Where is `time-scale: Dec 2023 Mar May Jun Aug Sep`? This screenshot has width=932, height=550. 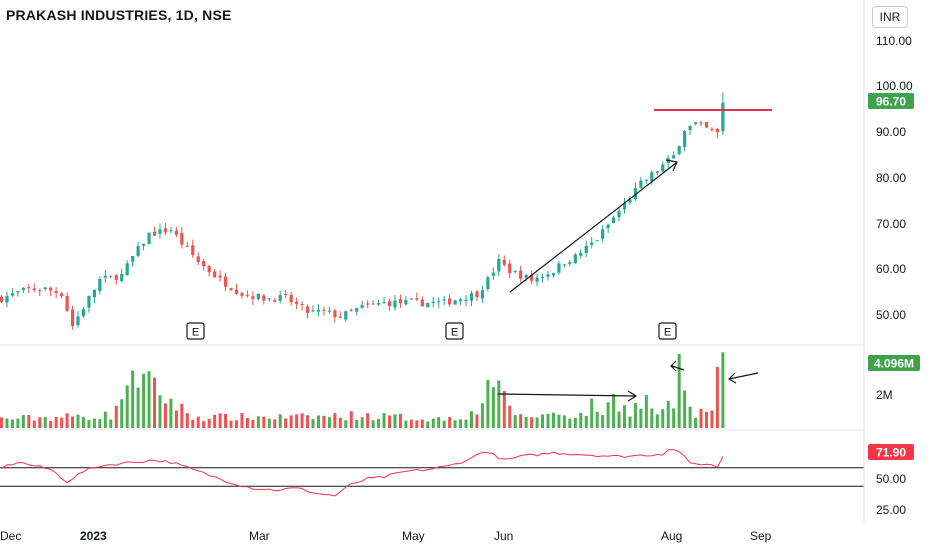
time-scale: Dec 2023 Mar May Jun Aug Sep is located at coordinates (386, 536).